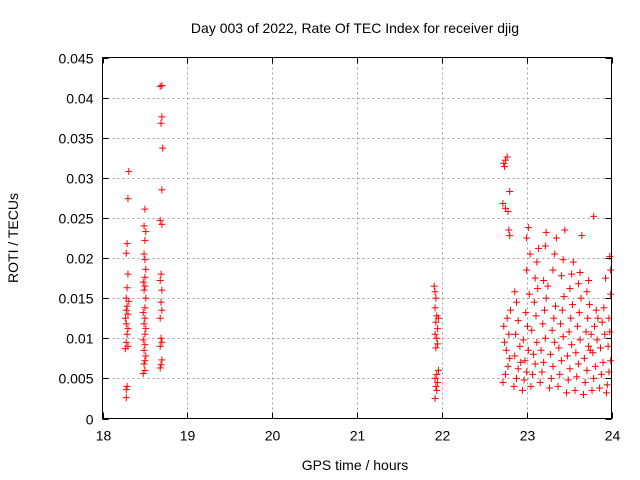  What do you see at coordinates (355, 465) in the screenshot?
I see `x-axis-label: GPS time / hours` at bounding box center [355, 465].